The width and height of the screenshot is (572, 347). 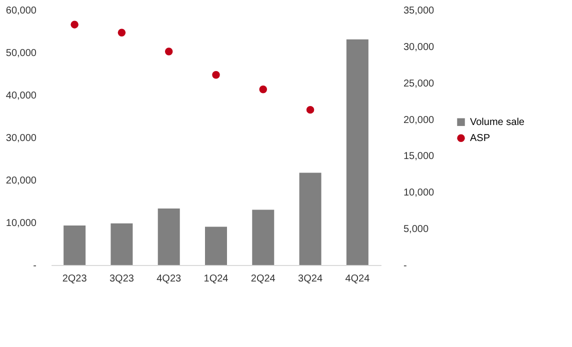 I want to click on y2-tick-label: 35,000, so click(x=419, y=11).